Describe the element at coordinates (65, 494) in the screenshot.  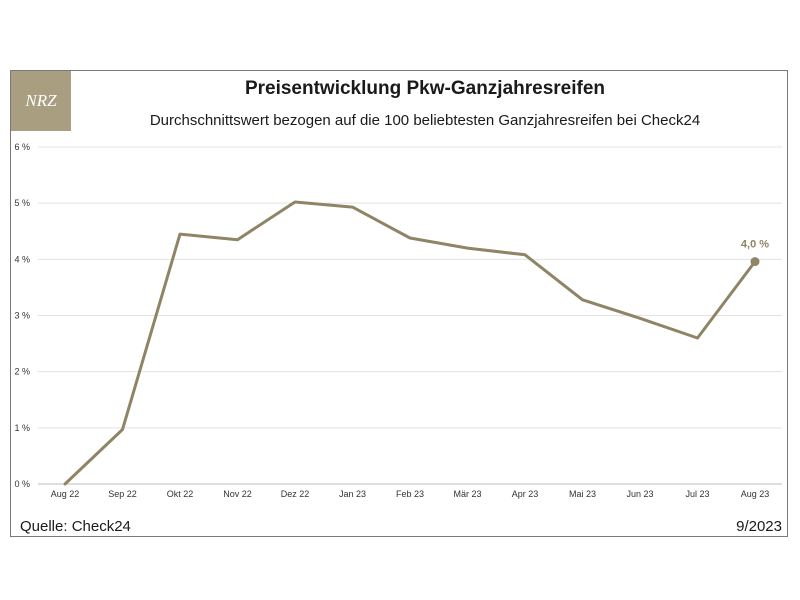
I see `x-tick-label: Aug 22` at that location.